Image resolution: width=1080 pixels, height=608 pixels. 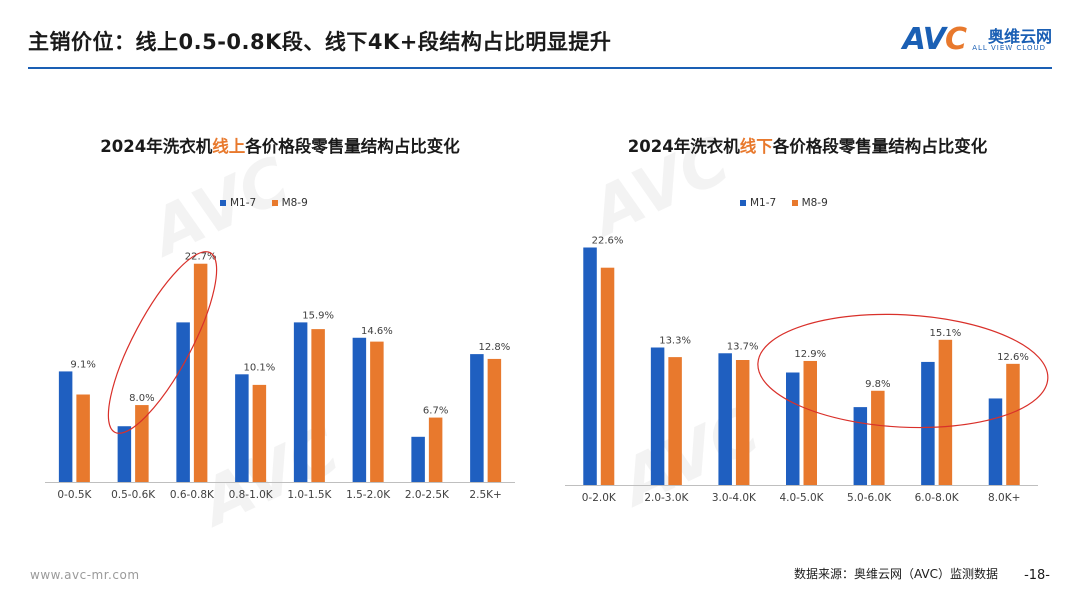 I want to click on logo-cn: 奥维云网, so click(x=1019, y=36).